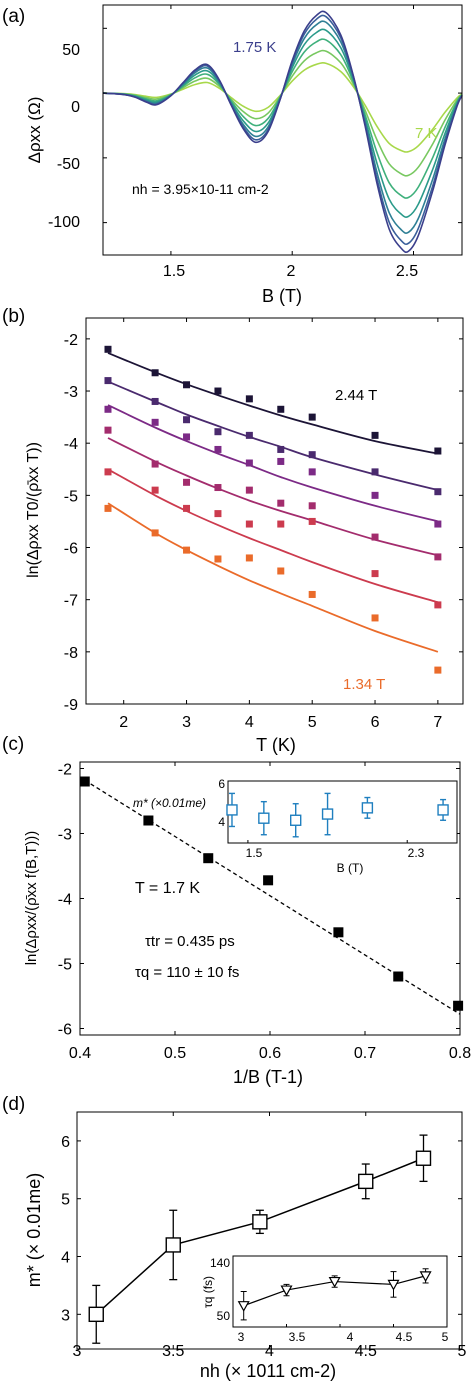  What do you see at coordinates (65, 1200) in the screenshot?
I see `d-ytick-label: 5` at bounding box center [65, 1200].